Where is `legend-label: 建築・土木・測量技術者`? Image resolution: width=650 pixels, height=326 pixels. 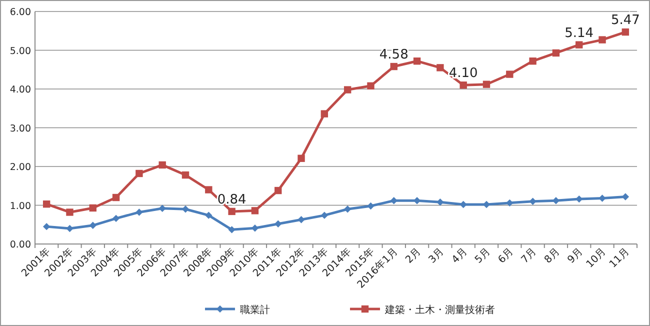
legend-label: 建築・土木・測量技術者 is located at coordinates (439, 310).